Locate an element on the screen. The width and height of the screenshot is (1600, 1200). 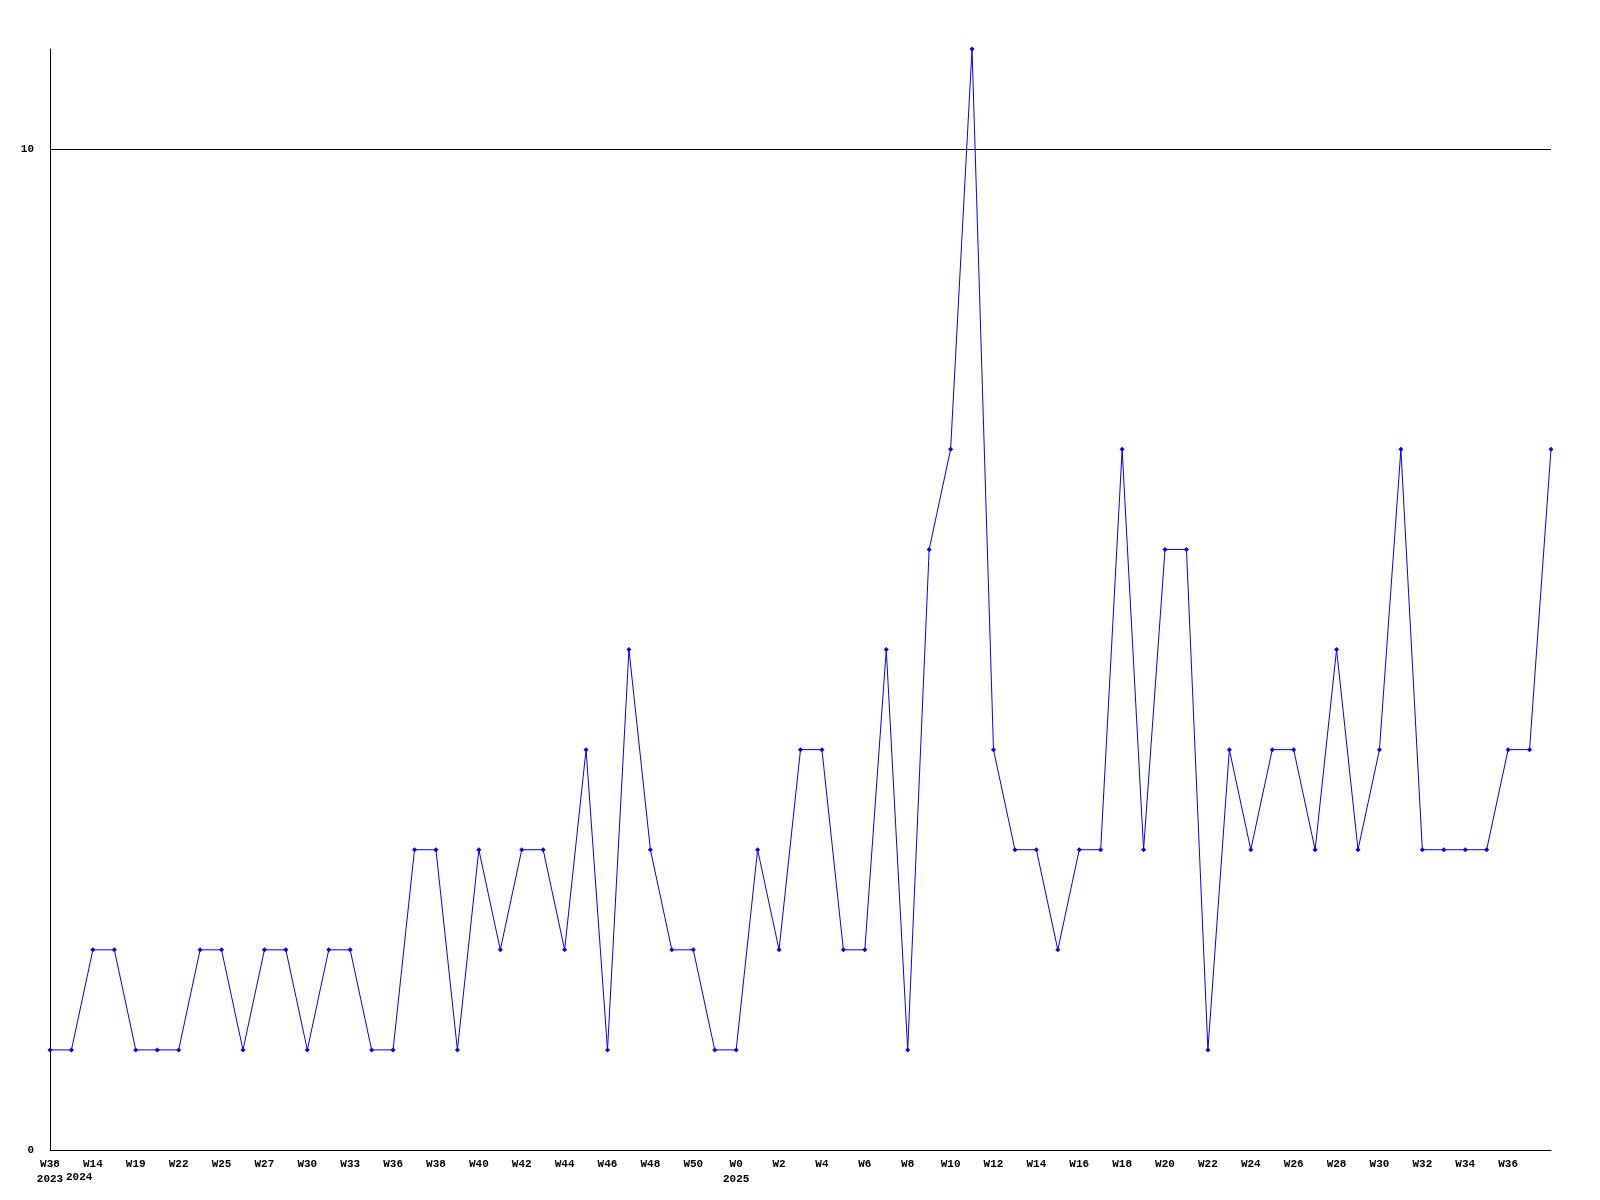
y-tick-label: 0 is located at coordinates (30, 1150).